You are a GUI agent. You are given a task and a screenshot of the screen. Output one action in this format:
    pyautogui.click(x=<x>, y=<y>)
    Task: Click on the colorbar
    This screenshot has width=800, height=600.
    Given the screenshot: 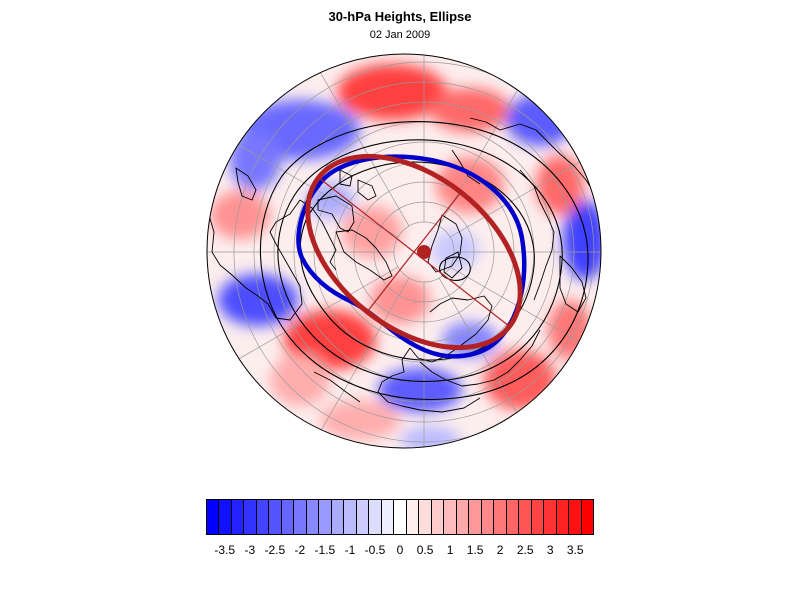 What is the action you would take?
    pyautogui.click(x=400, y=517)
    